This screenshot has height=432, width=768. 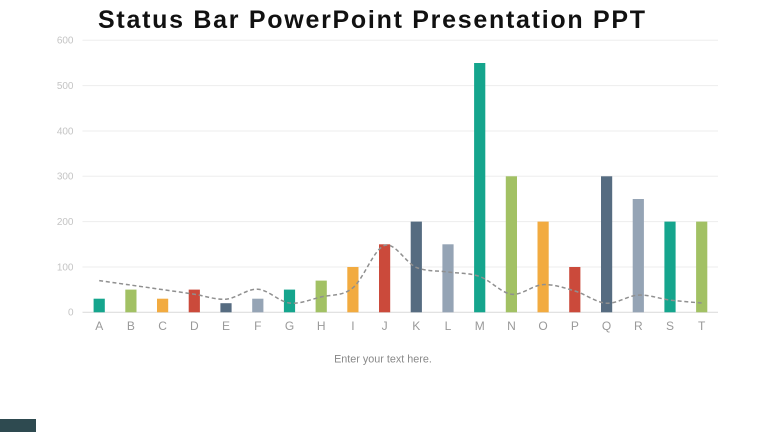 What do you see at coordinates (99, 326) in the screenshot?
I see `svg-text: A` at bounding box center [99, 326].